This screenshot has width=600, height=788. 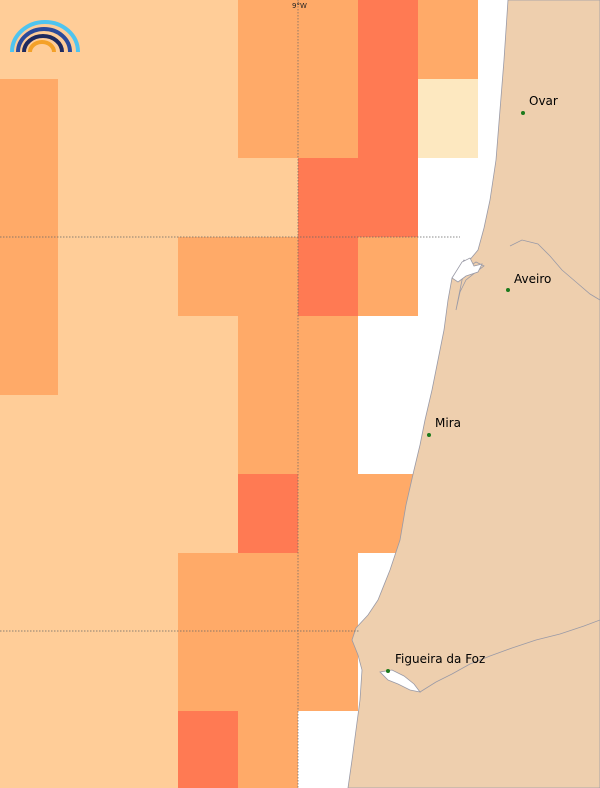 What do you see at coordinates (388, 671) in the screenshot?
I see `city-marker-figueira-da-foz` at bounding box center [388, 671].